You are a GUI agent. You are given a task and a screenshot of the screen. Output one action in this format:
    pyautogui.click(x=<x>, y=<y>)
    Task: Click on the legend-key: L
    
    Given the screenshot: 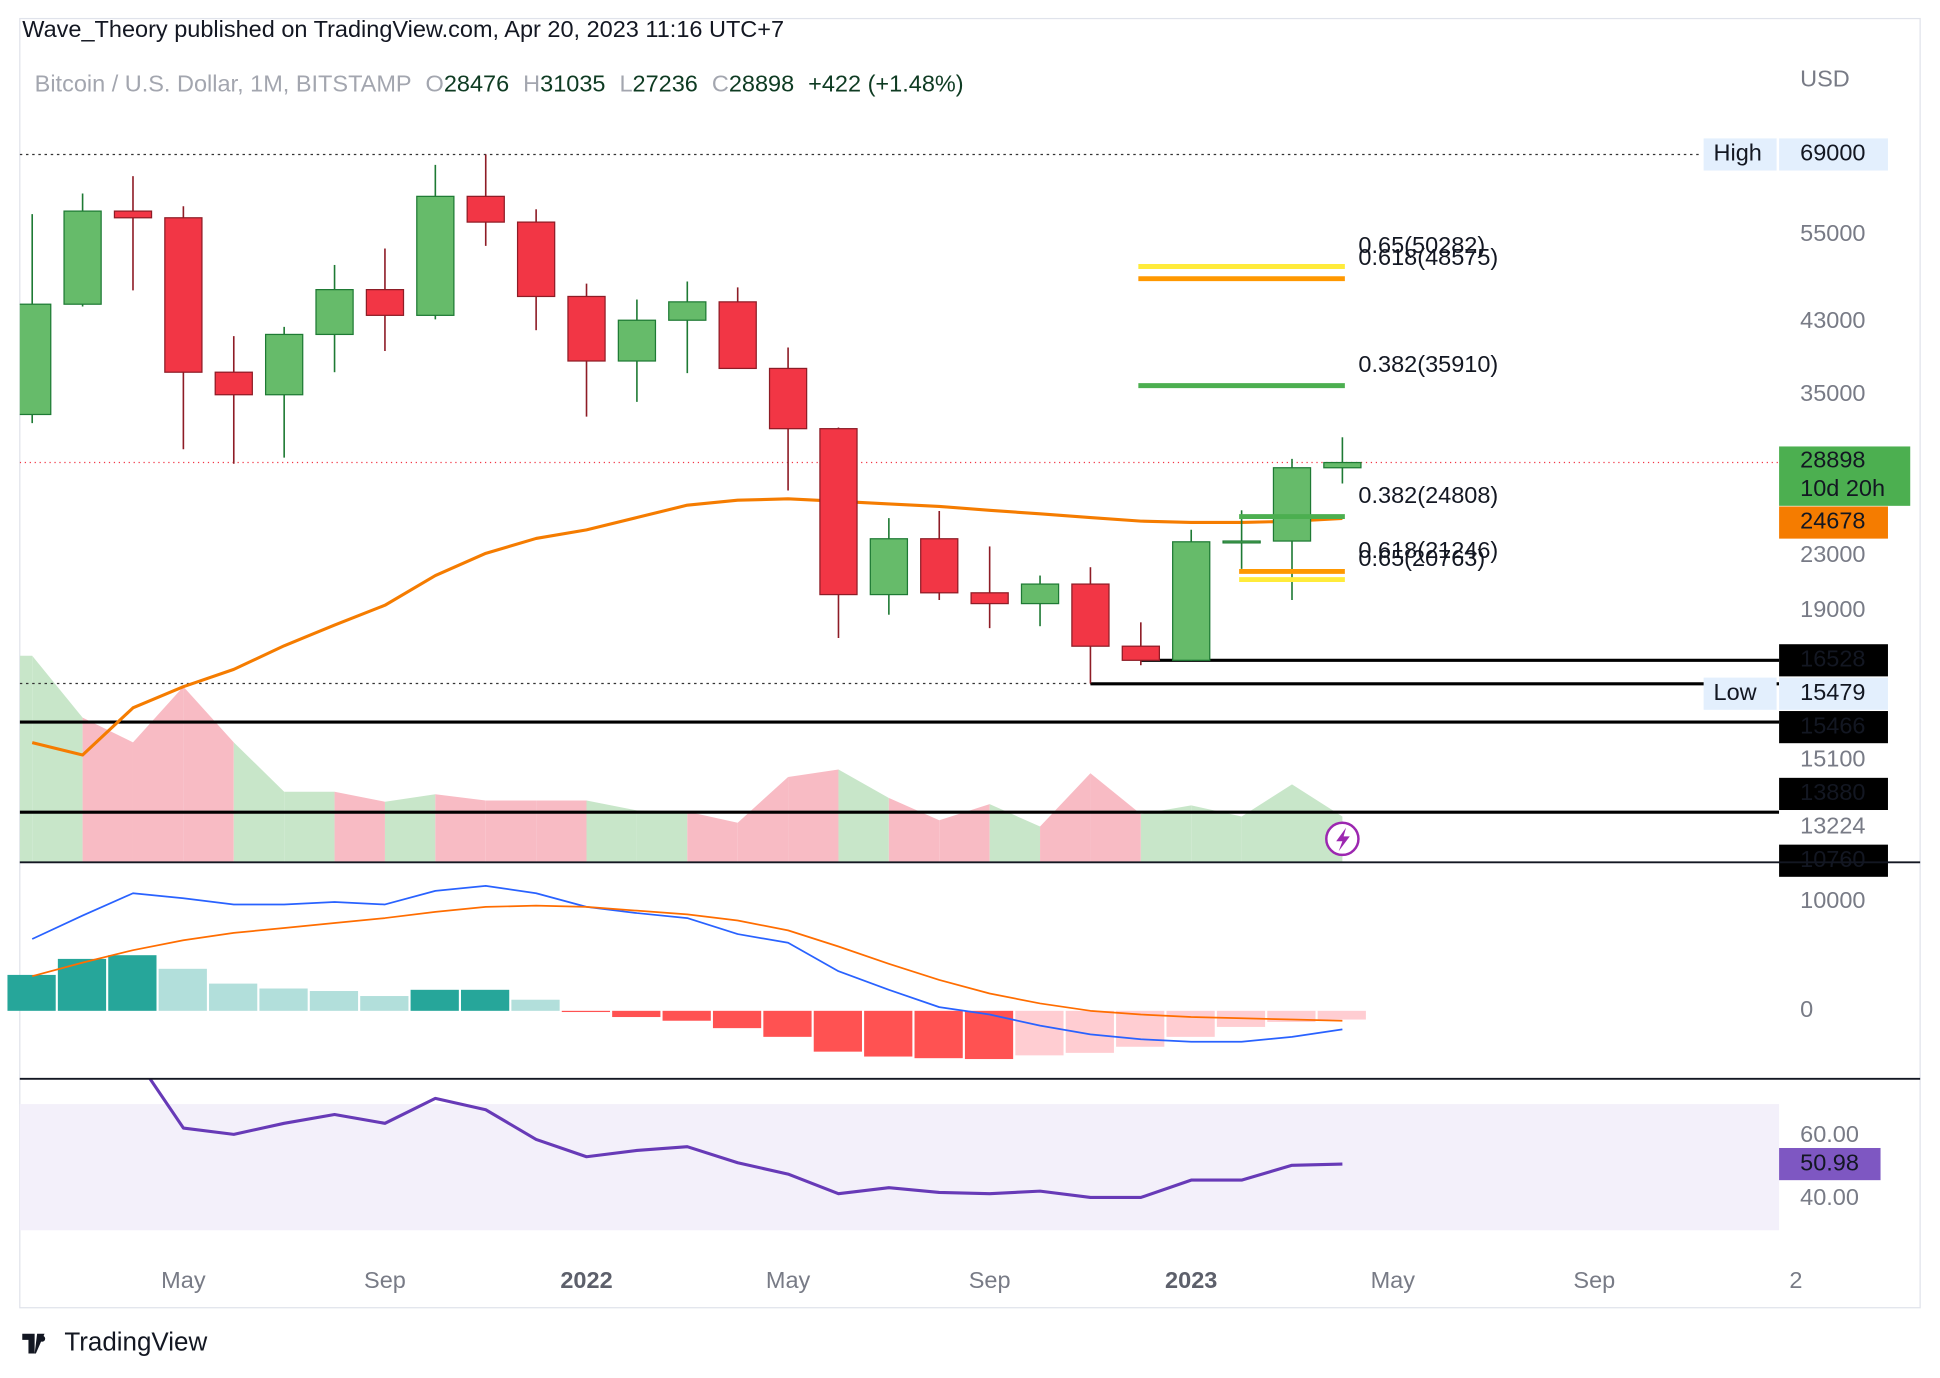 What is the action you would take?
    pyautogui.click(x=625, y=84)
    